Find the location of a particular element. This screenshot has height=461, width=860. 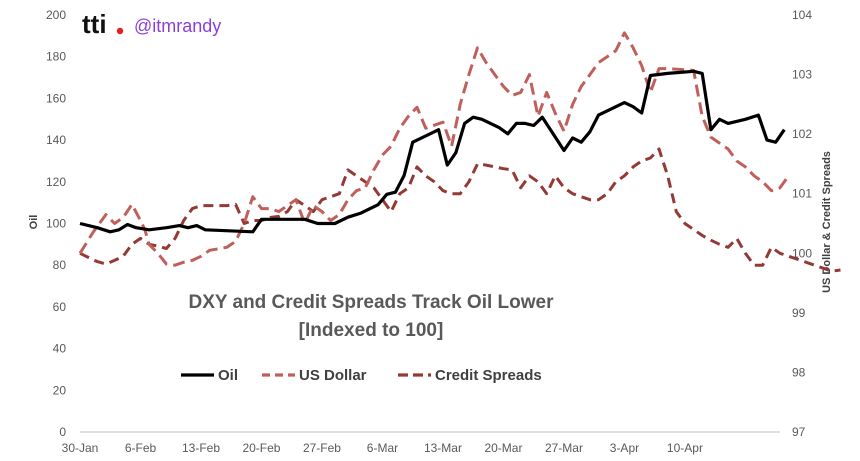

y-right-ticks: 97 98 99 100 101 102 103 104 is located at coordinates (802, 223).